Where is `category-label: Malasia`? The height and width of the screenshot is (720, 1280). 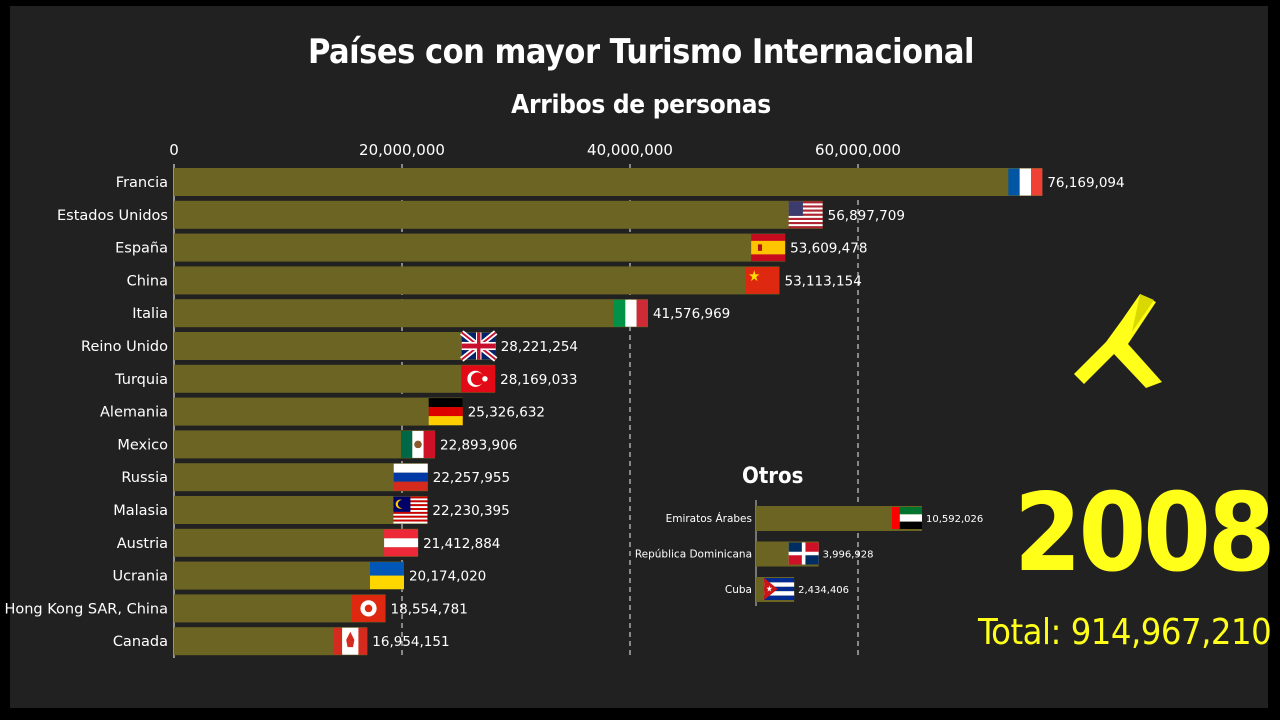 category-label: Malasia is located at coordinates (140, 511).